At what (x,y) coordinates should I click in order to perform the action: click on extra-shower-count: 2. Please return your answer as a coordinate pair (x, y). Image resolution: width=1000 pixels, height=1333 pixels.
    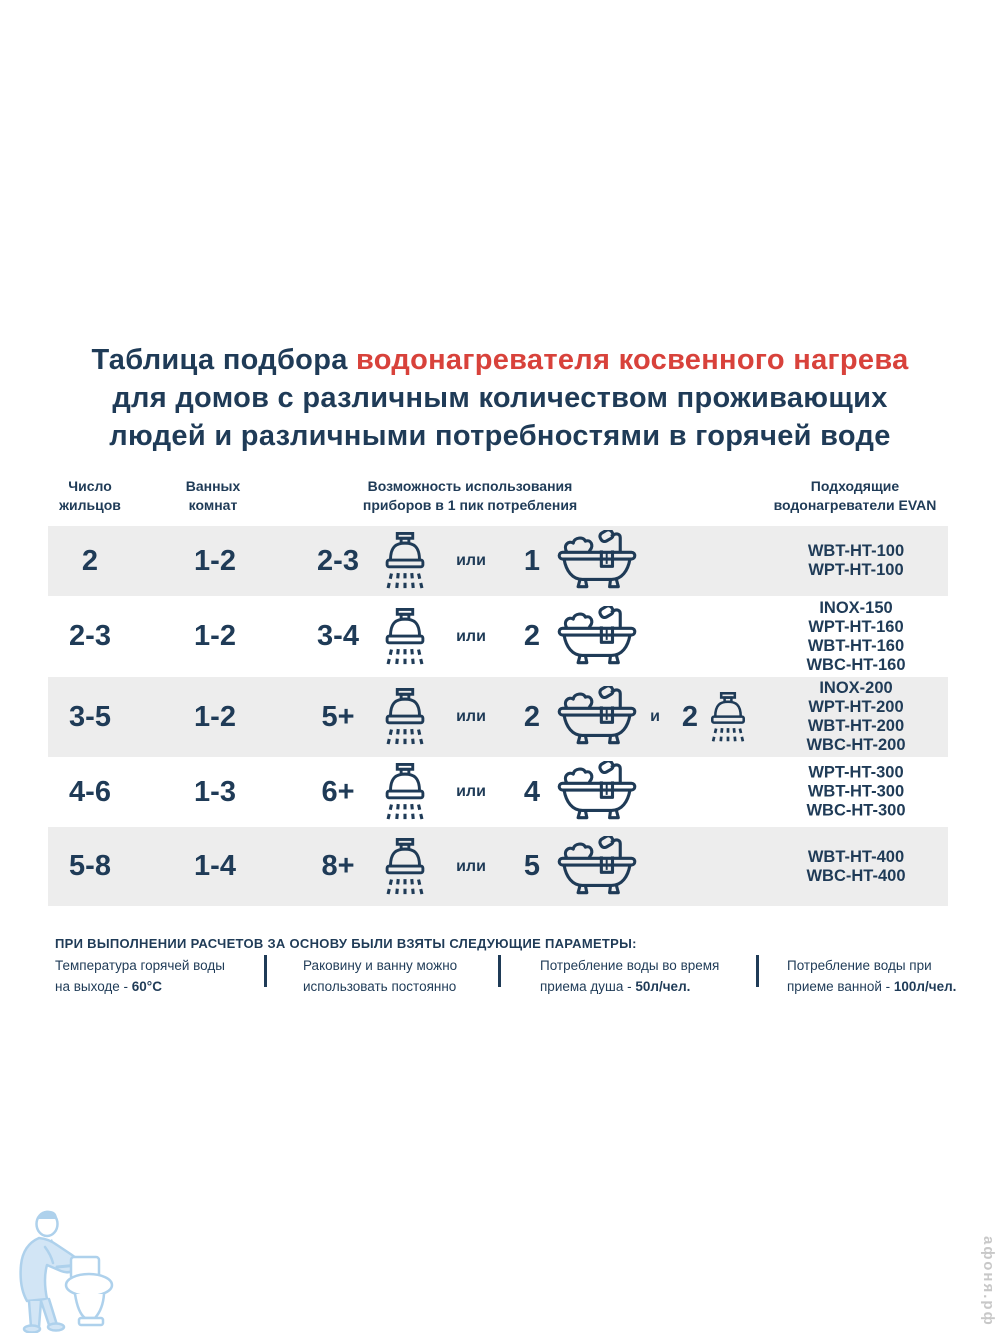
    Looking at the image, I should click on (690, 716).